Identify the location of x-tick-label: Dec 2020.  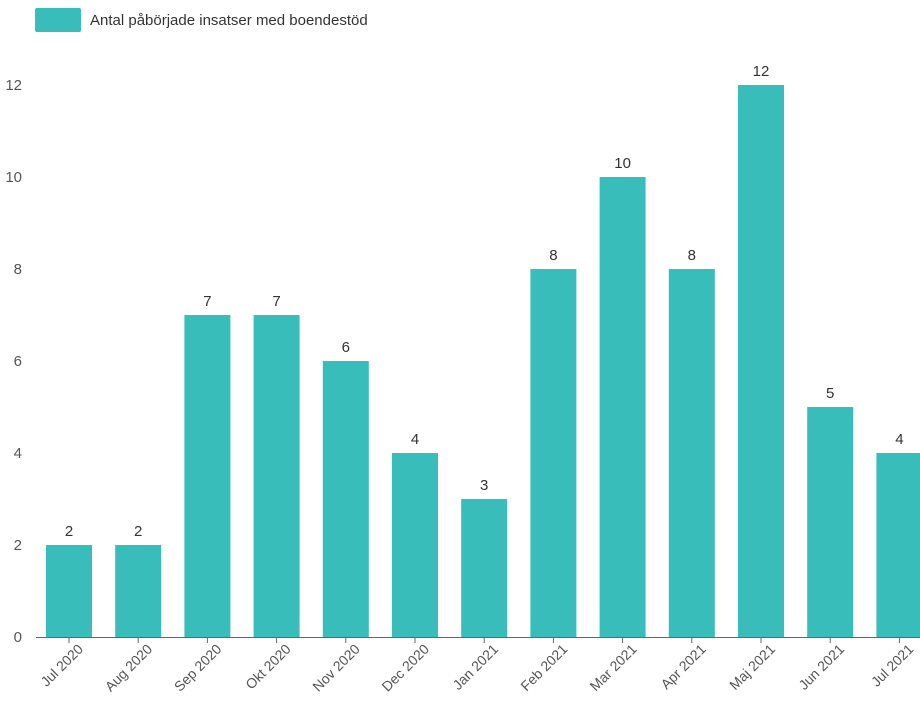
(405, 668).